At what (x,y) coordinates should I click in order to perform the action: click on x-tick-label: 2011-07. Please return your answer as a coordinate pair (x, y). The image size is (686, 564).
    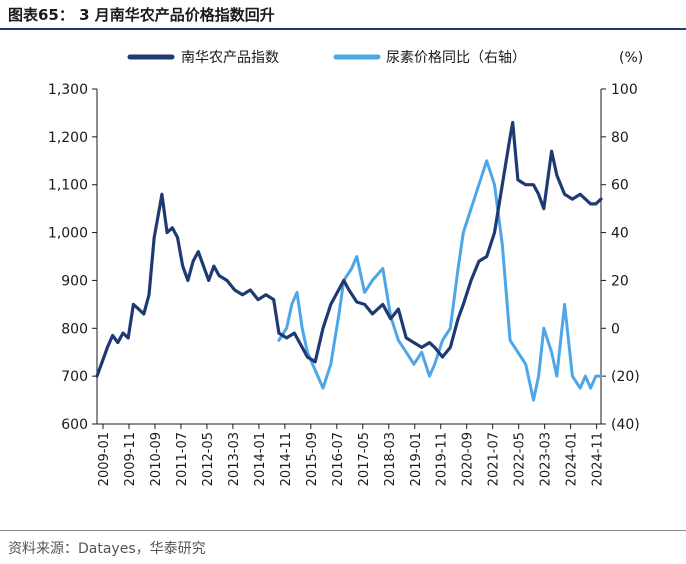
    Looking at the image, I should click on (182, 459).